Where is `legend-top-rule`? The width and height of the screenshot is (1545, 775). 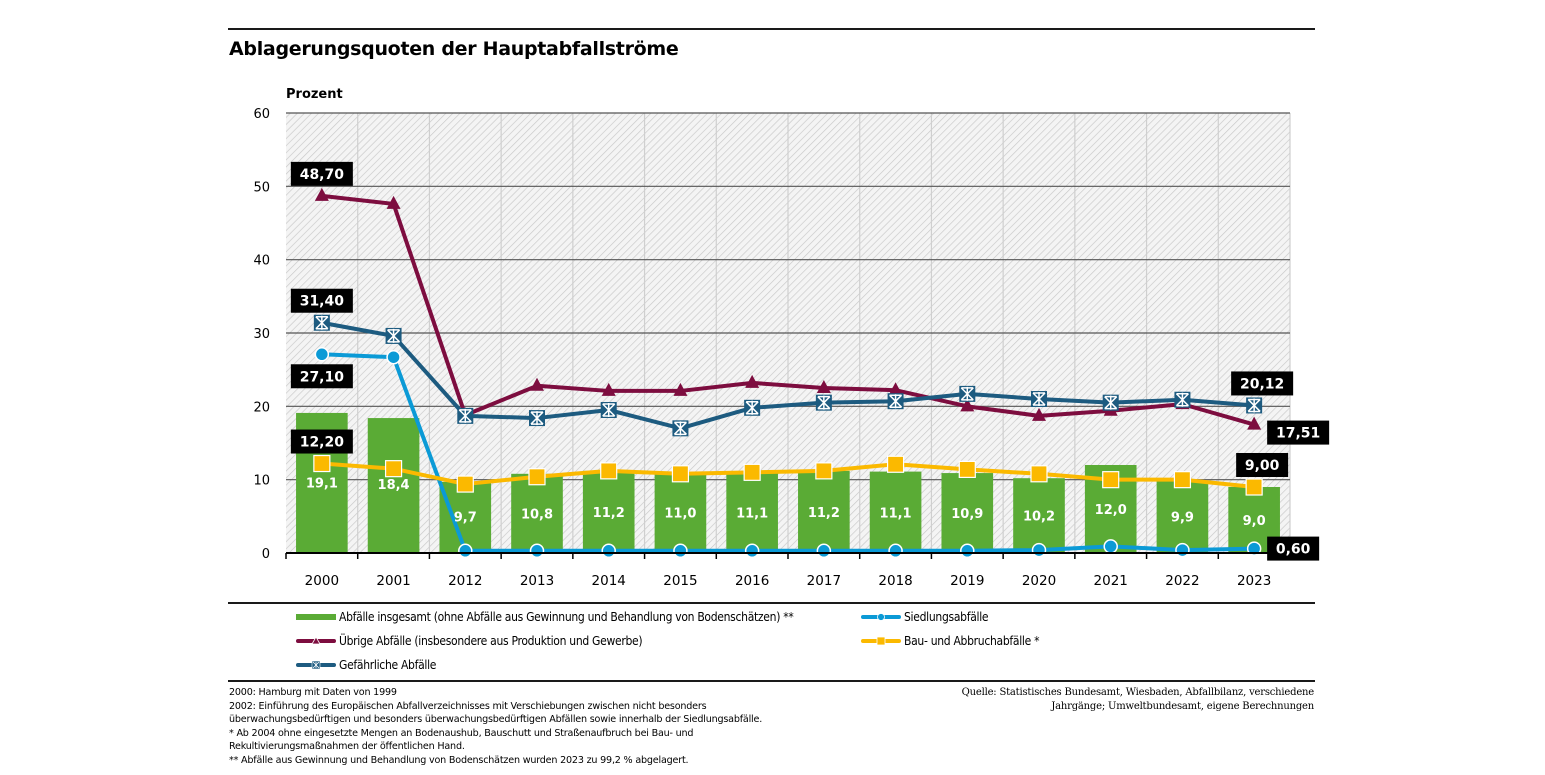 legend-top-rule is located at coordinates (771, 603).